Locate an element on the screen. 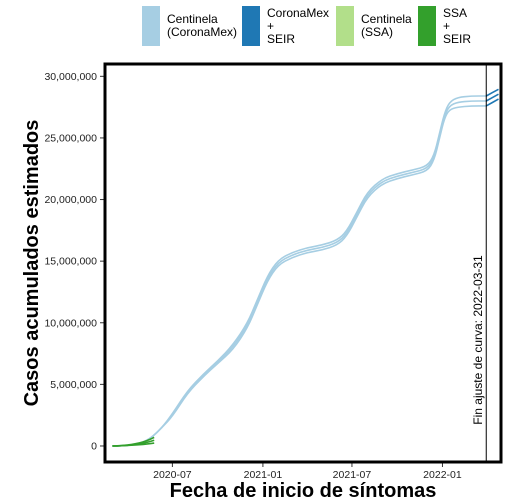 This screenshot has height=502, width=525. legend-label: SSA + SEIR is located at coordinates (457, 26).